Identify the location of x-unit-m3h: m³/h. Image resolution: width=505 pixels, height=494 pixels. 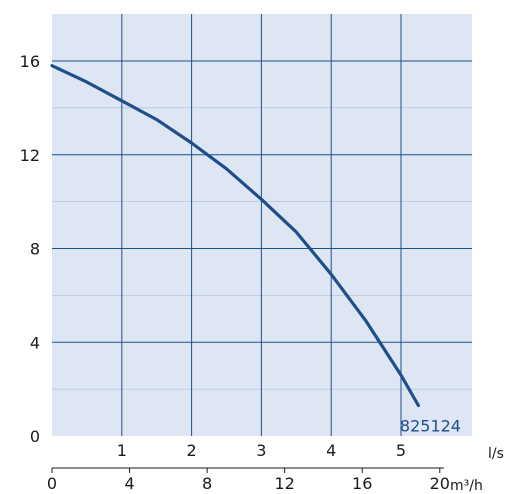
(466, 486).